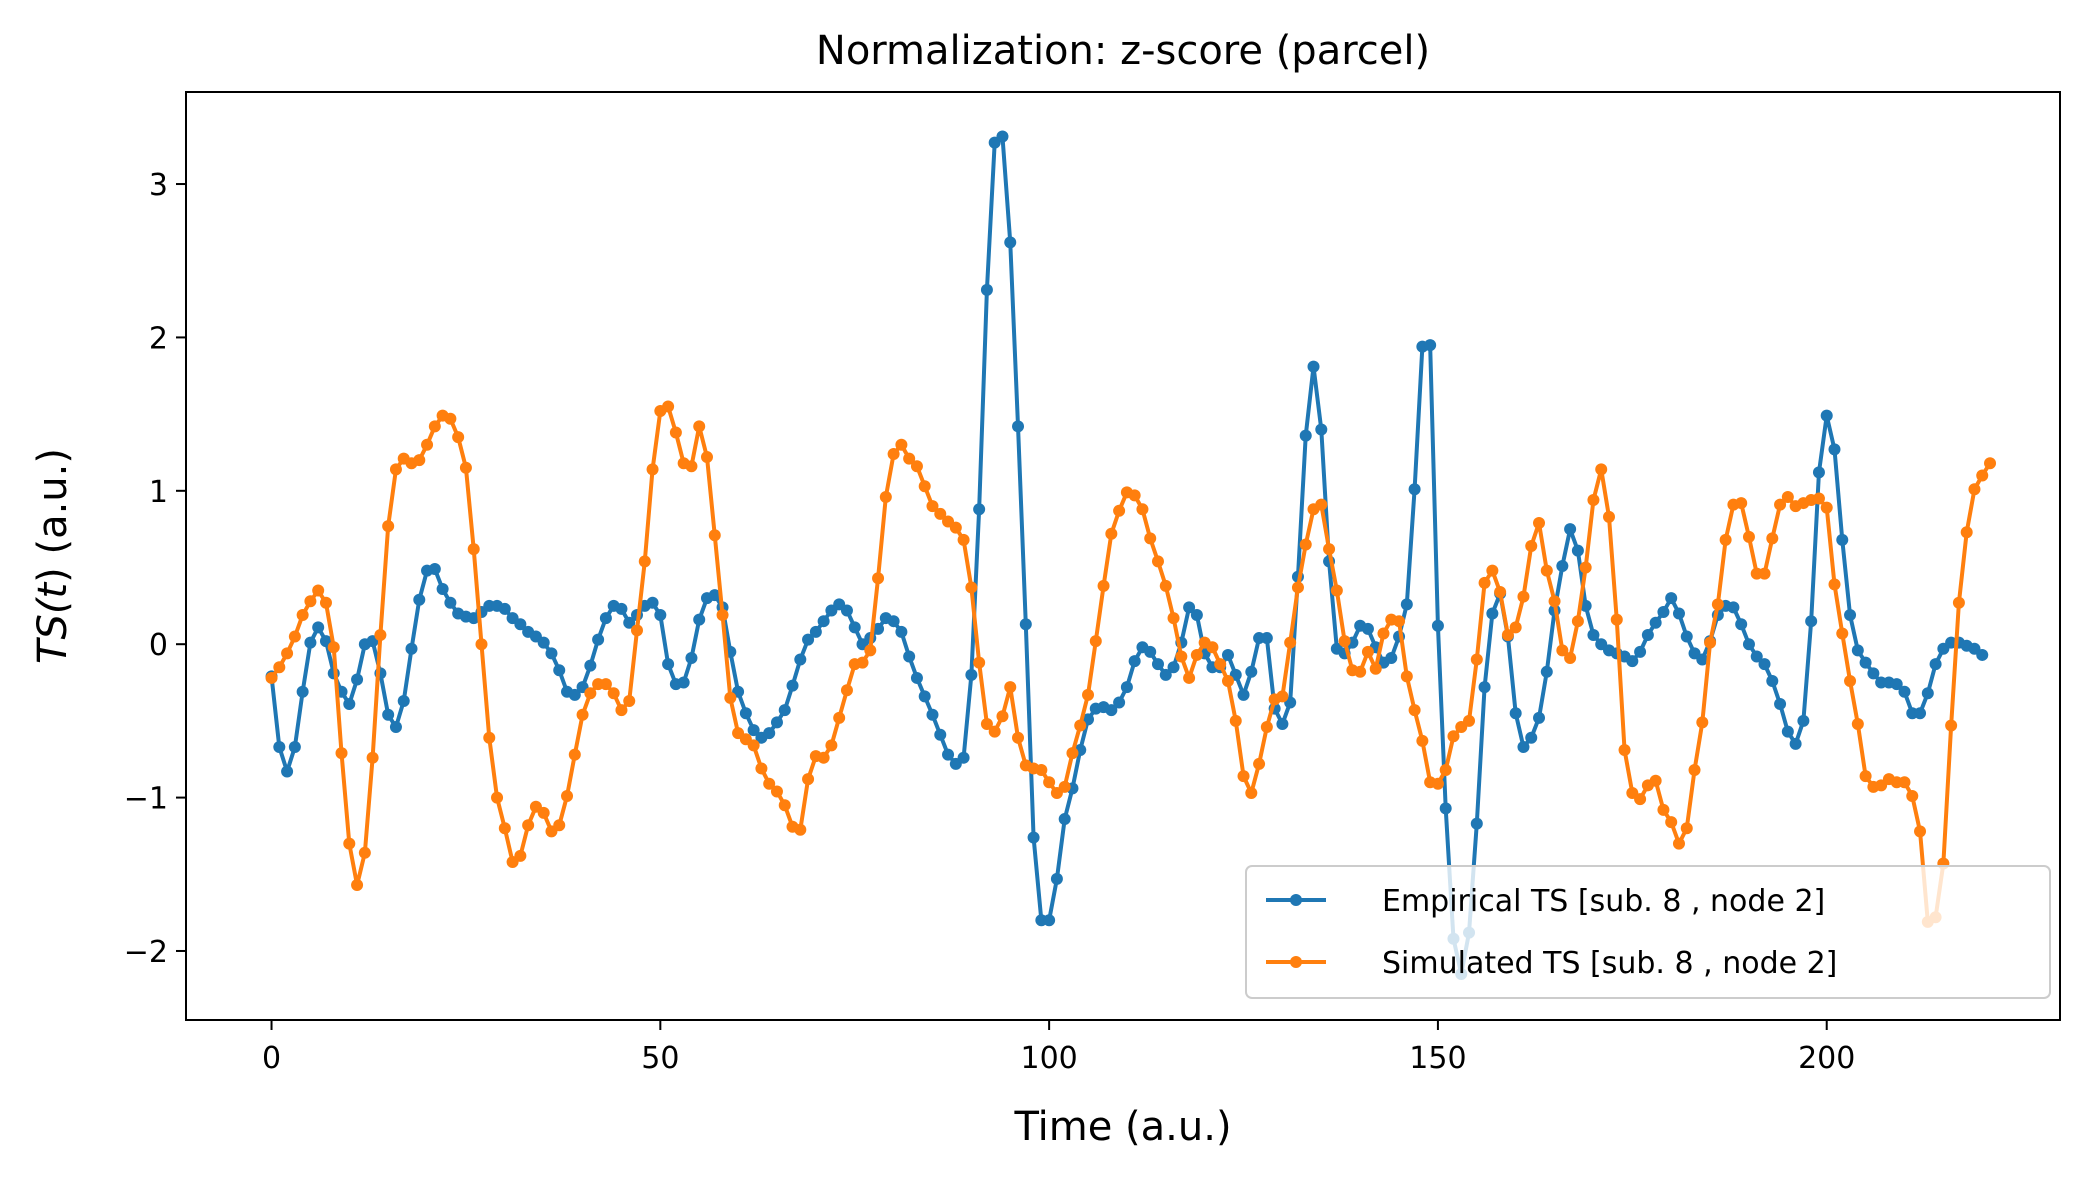  I want to click on chart-title: Normalization: z-score (parcel), so click(1123, 51).